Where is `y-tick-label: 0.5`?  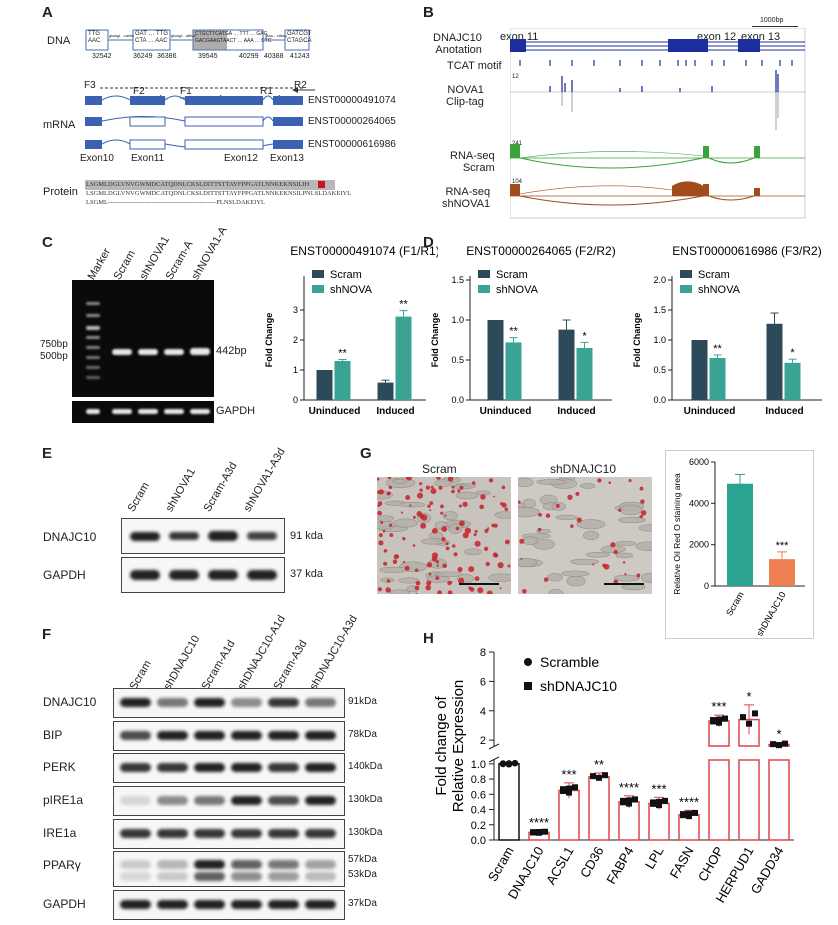 y-tick-label: 0.5 is located at coordinates (659, 370).